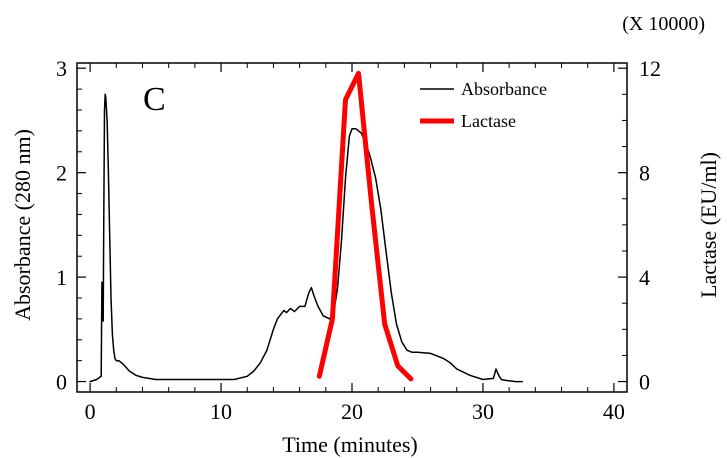 The height and width of the screenshot is (458, 727). I want to click on y-left-tick-label: 3, so click(61, 68).